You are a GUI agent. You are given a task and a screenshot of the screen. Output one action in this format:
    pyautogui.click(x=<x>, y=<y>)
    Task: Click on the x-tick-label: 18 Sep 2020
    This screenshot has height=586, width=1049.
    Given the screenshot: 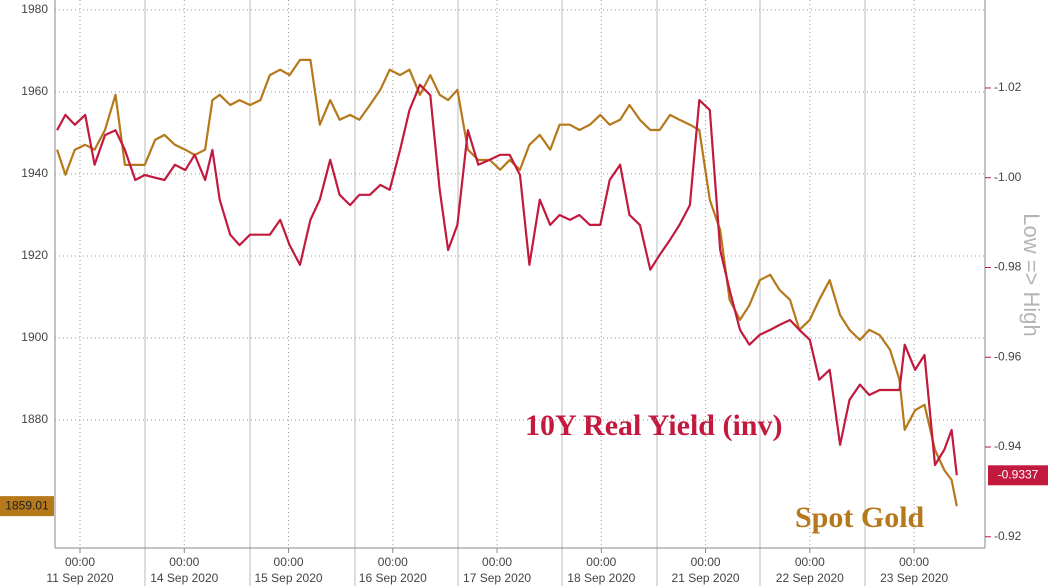 What is the action you would take?
    pyautogui.click(x=601, y=578)
    